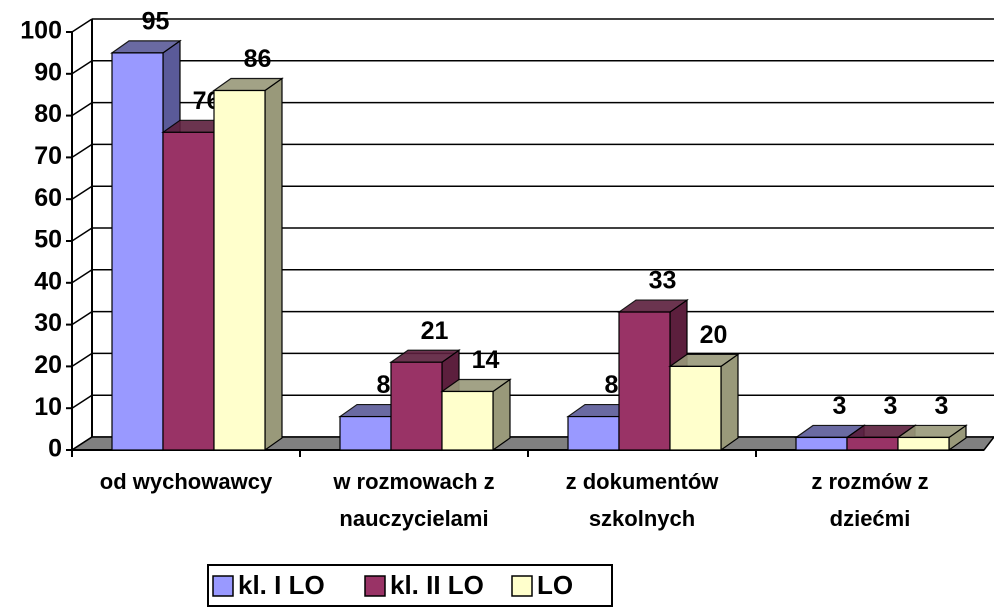  What do you see at coordinates (437, 585) in the screenshot?
I see `legend-label: kl. II LO` at bounding box center [437, 585].